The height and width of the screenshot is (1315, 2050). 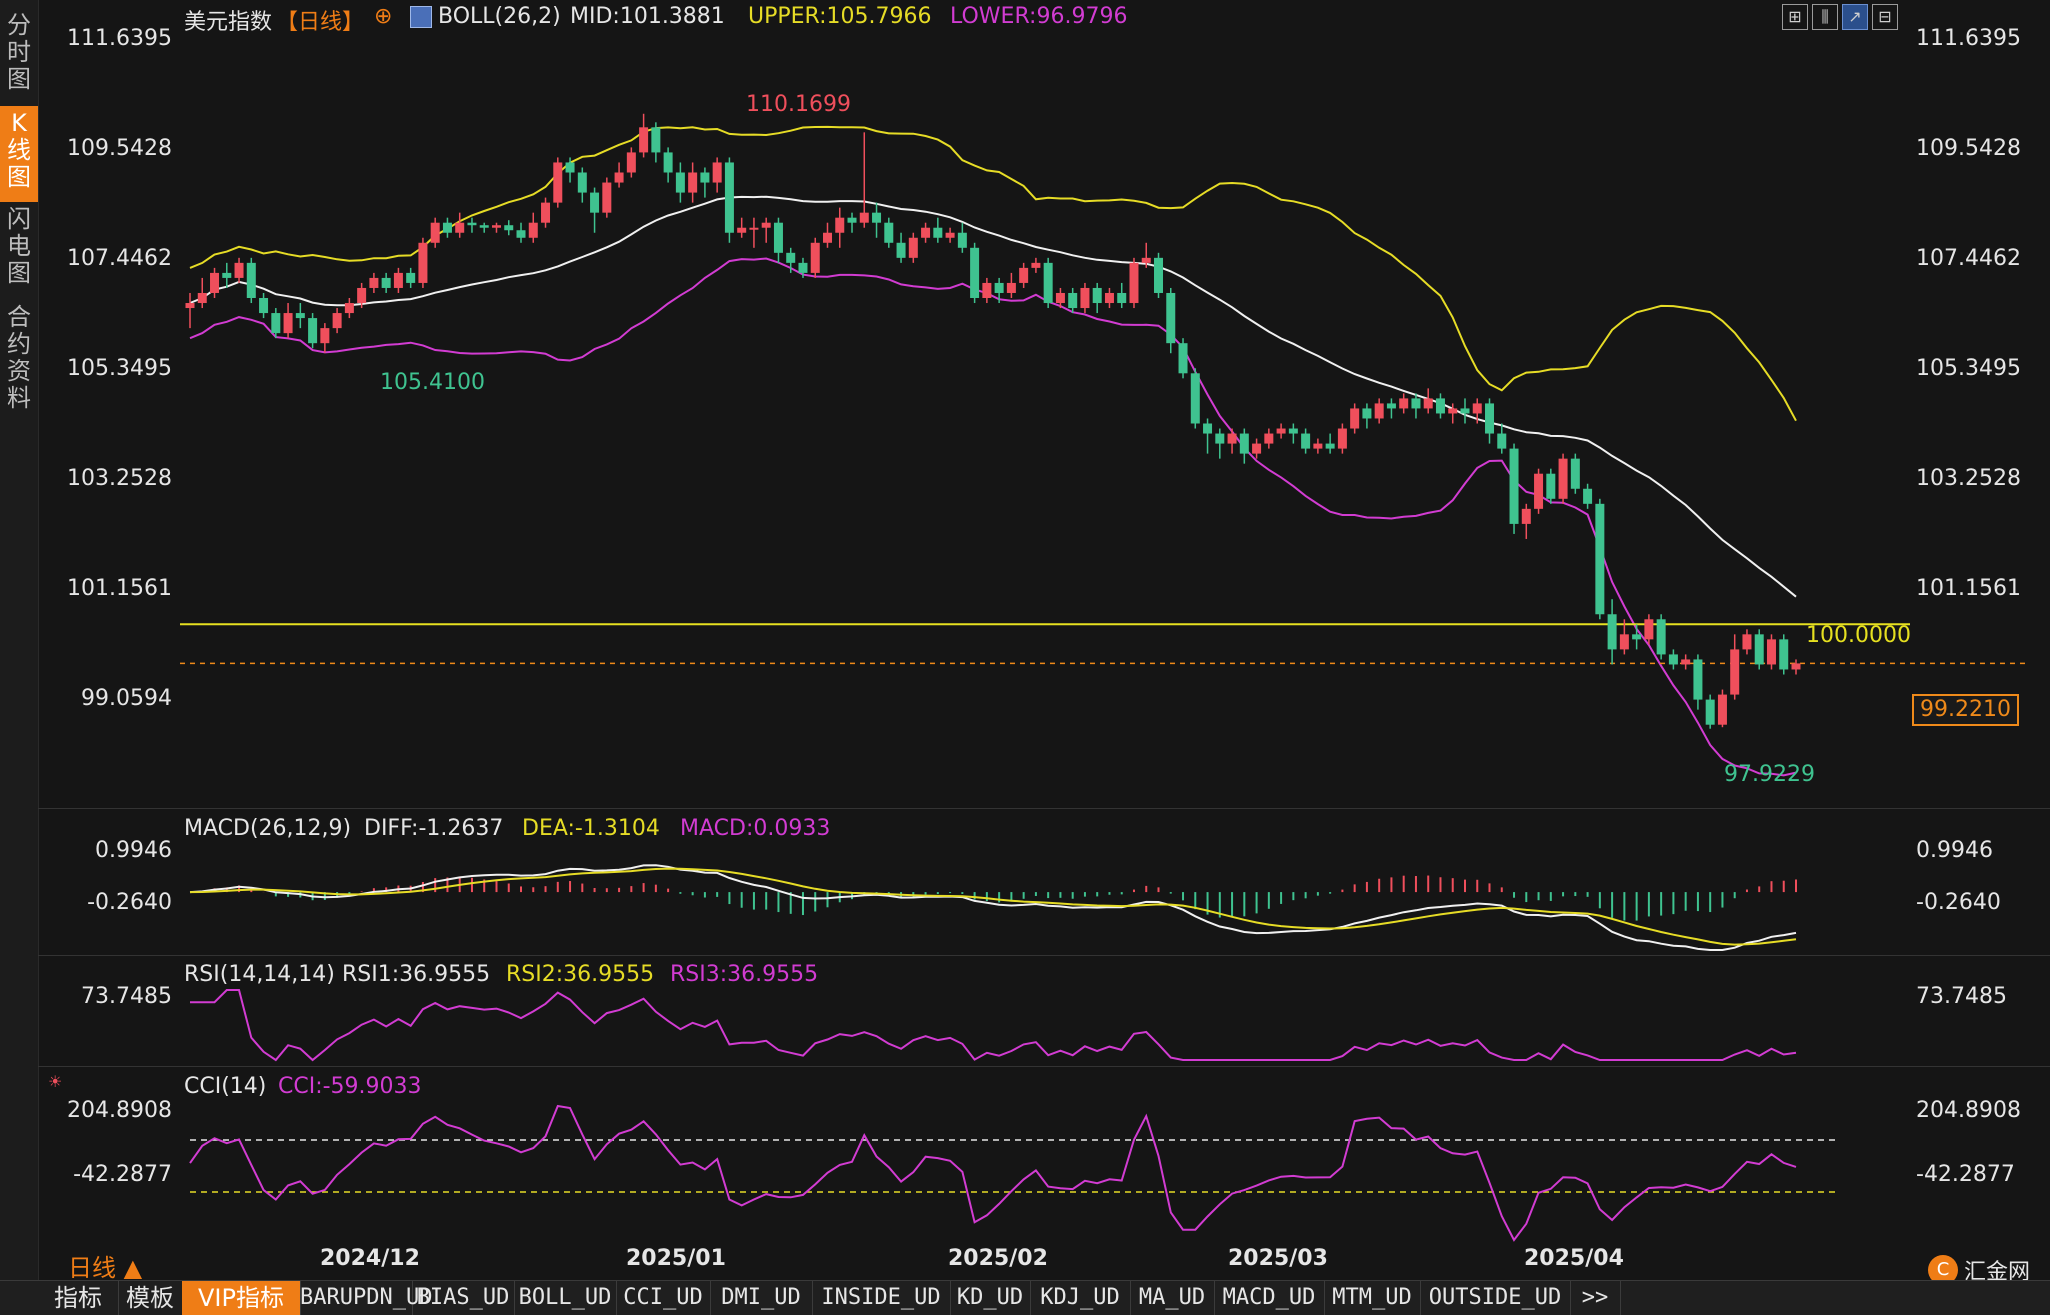 What do you see at coordinates (383, 16) in the screenshot?
I see `add-indicator-icon: ⊕` at bounding box center [383, 16].